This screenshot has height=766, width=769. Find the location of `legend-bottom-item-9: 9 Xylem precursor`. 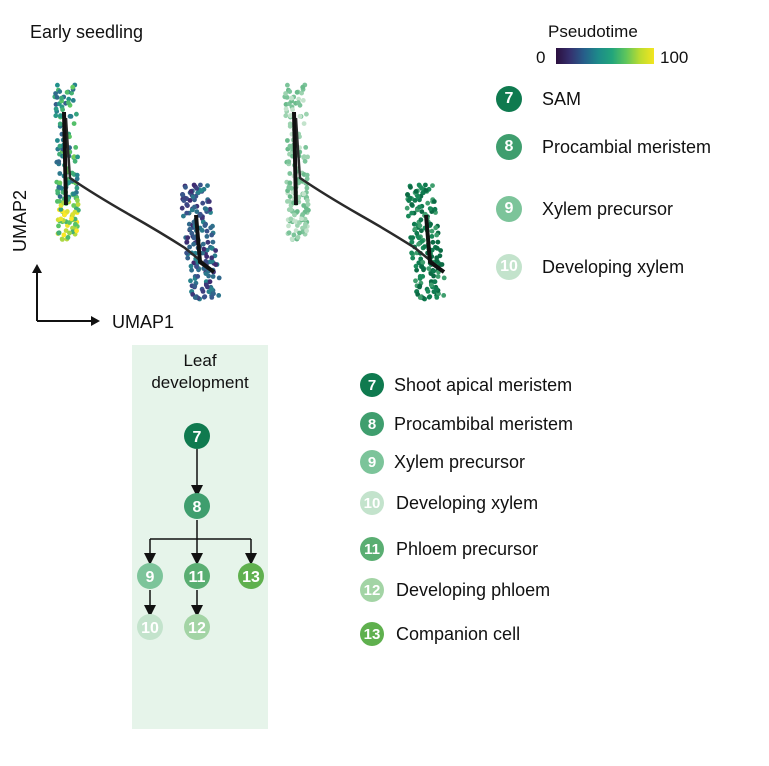

legend-bottom-item-9: 9 Xylem precursor is located at coordinates (442, 462).